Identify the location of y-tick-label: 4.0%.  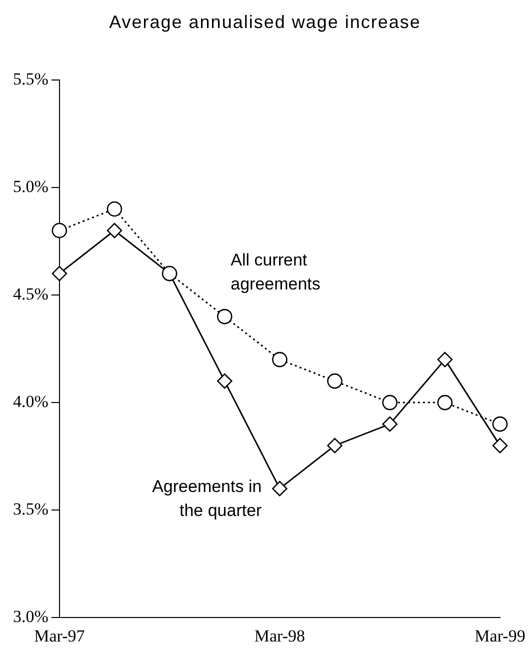
(30, 402).